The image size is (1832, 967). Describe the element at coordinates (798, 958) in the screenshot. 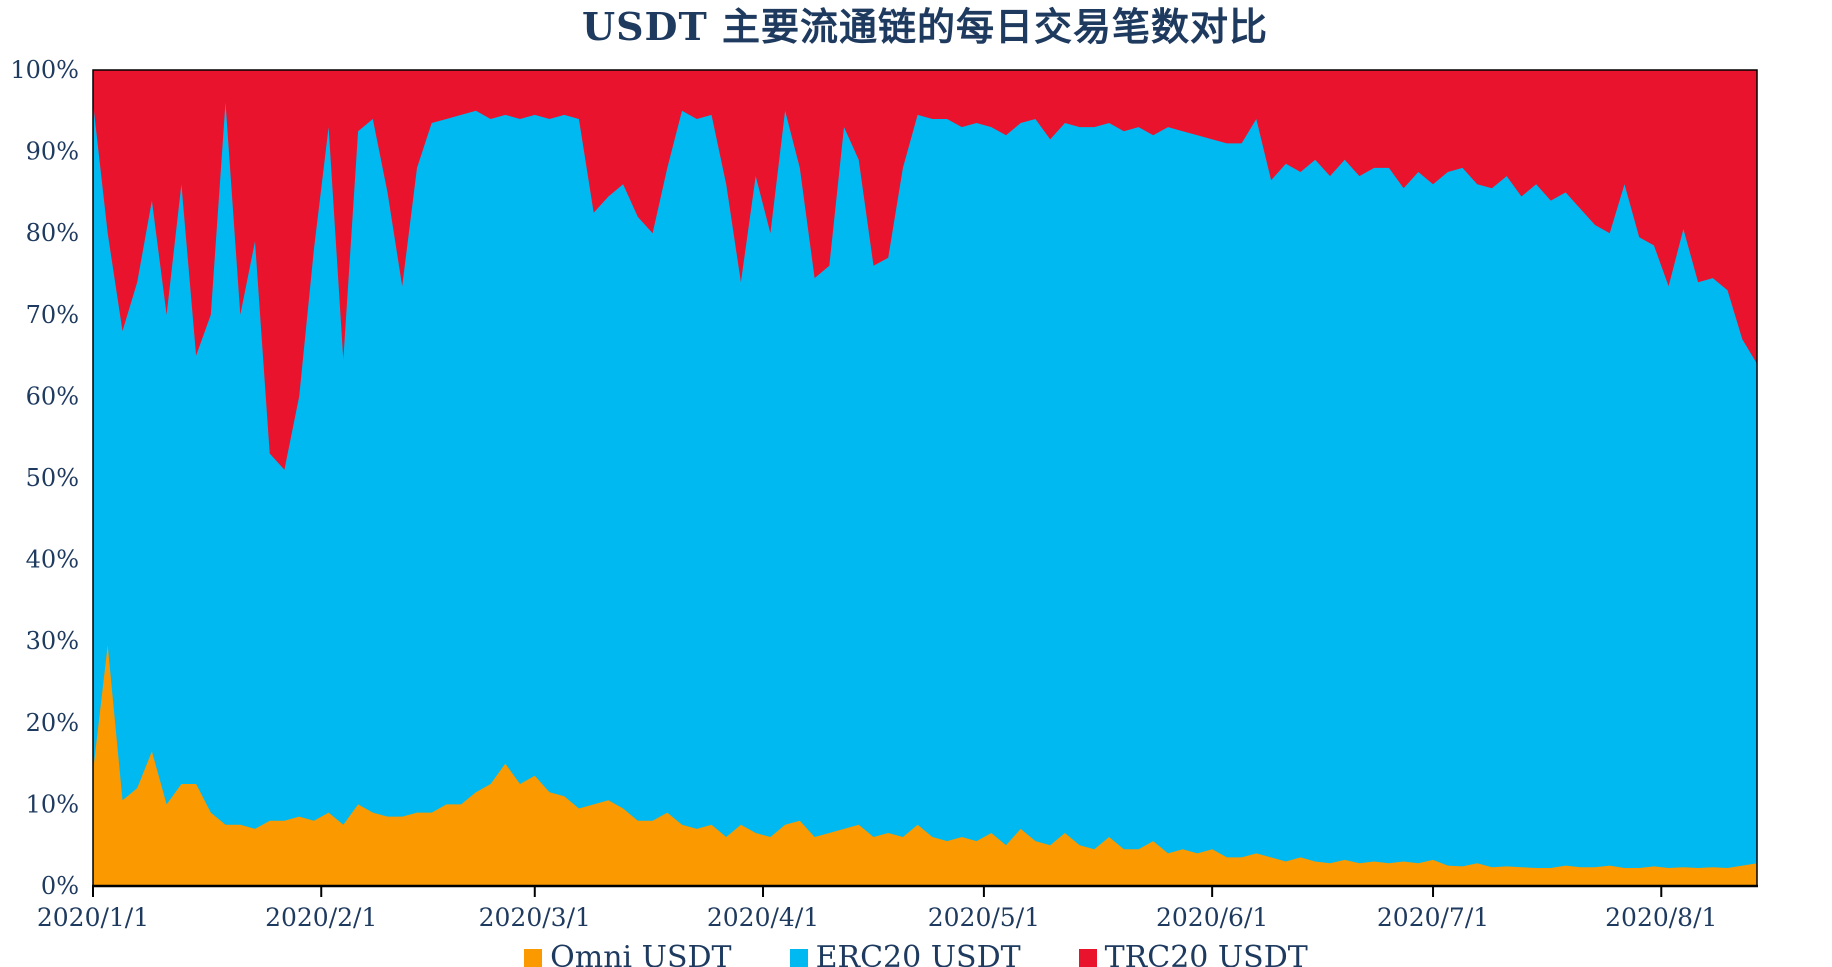

I see `erc20-swatch-icon` at that location.